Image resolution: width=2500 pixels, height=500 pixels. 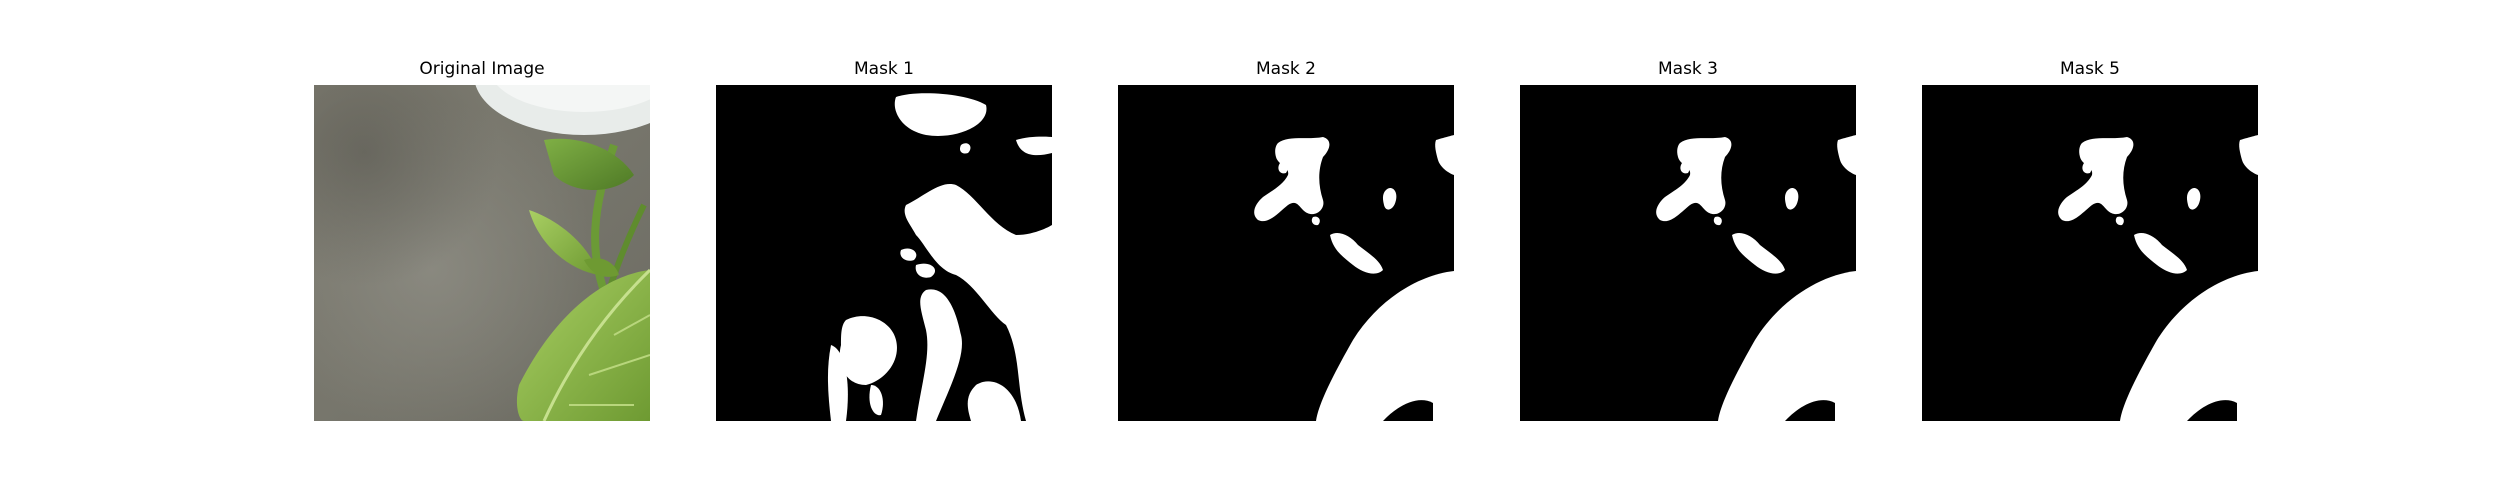 I want to click on panel-original-image: Original Image, so click(x=482, y=250).